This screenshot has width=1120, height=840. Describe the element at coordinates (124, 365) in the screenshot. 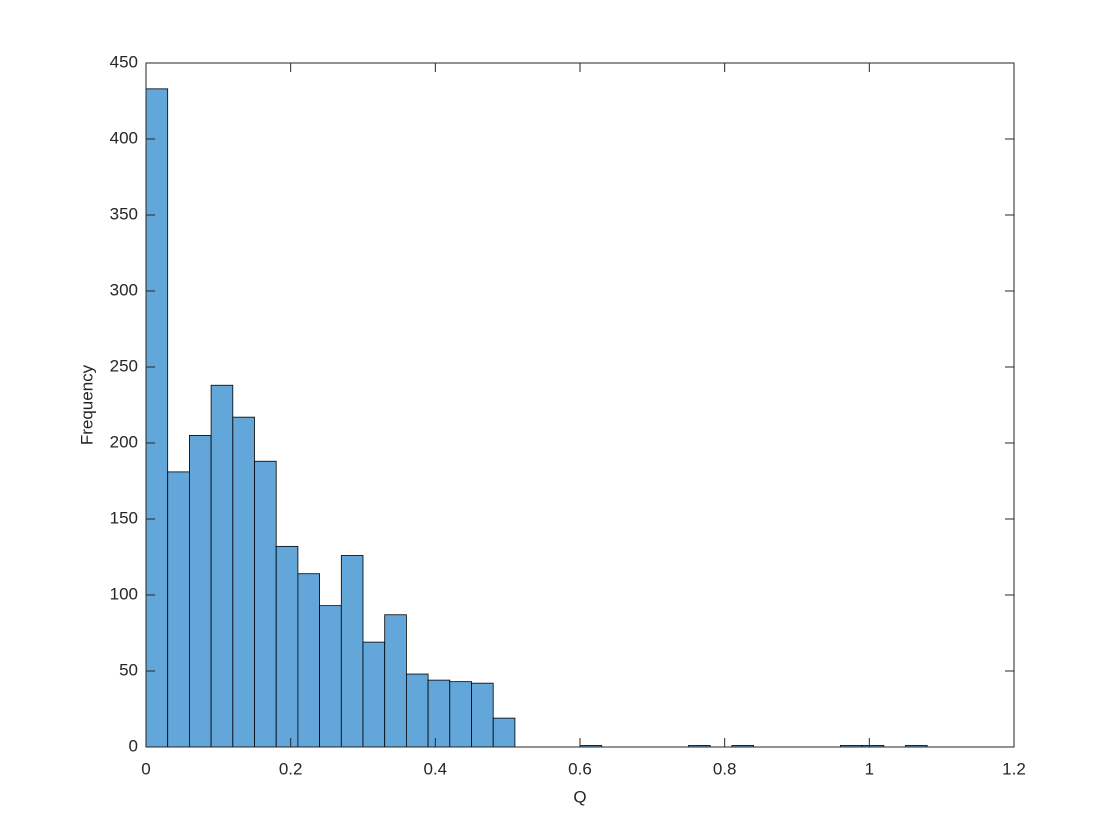

I see `y-tick-label: 250` at that location.